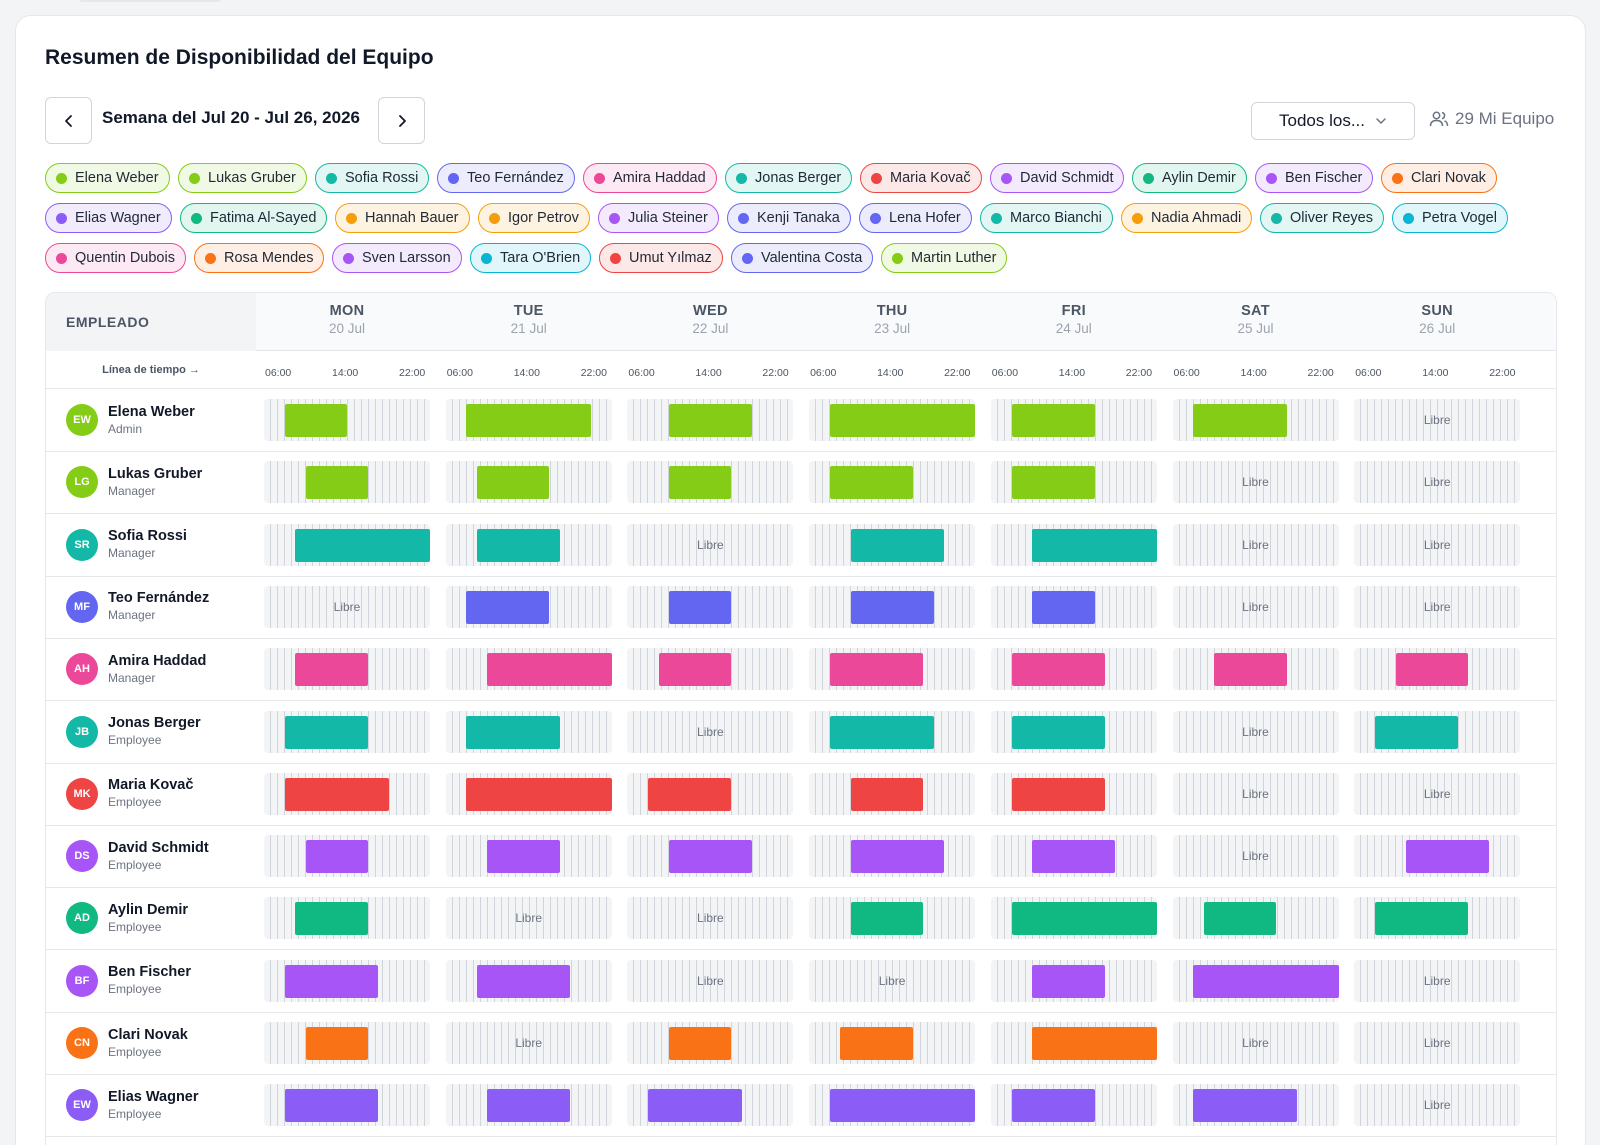 This screenshot has width=1600, height=1145. I want to click on employee-chip: Oliver Reyes, so click(1322, 218).